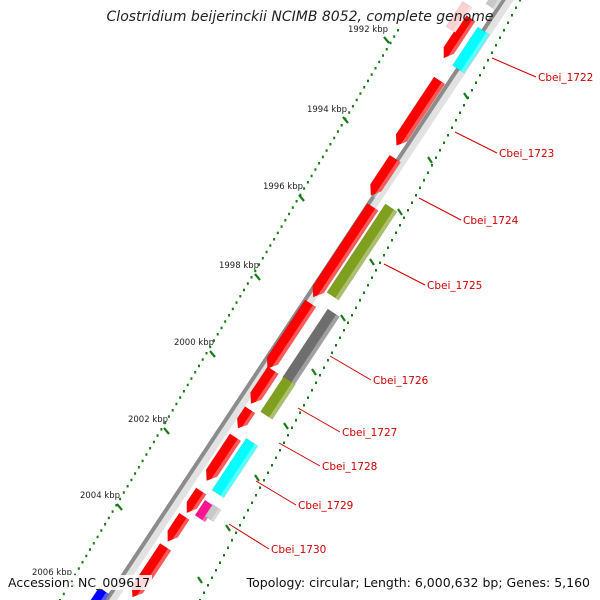 This screenshot has width=600, height=600. What do you see at coordinates (298, 550) in the screenshot?
I see `gene-label: Cbei_1730` at bounding box center [298, 550].